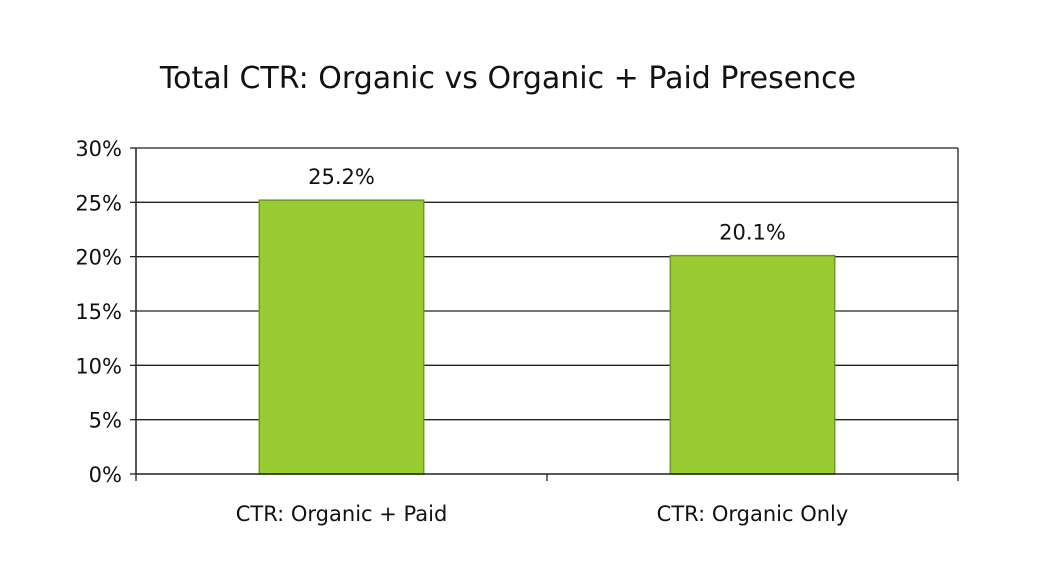 The image size is (1041, 566). I want to click on y-tick-label: 20%, so click(98, 258).